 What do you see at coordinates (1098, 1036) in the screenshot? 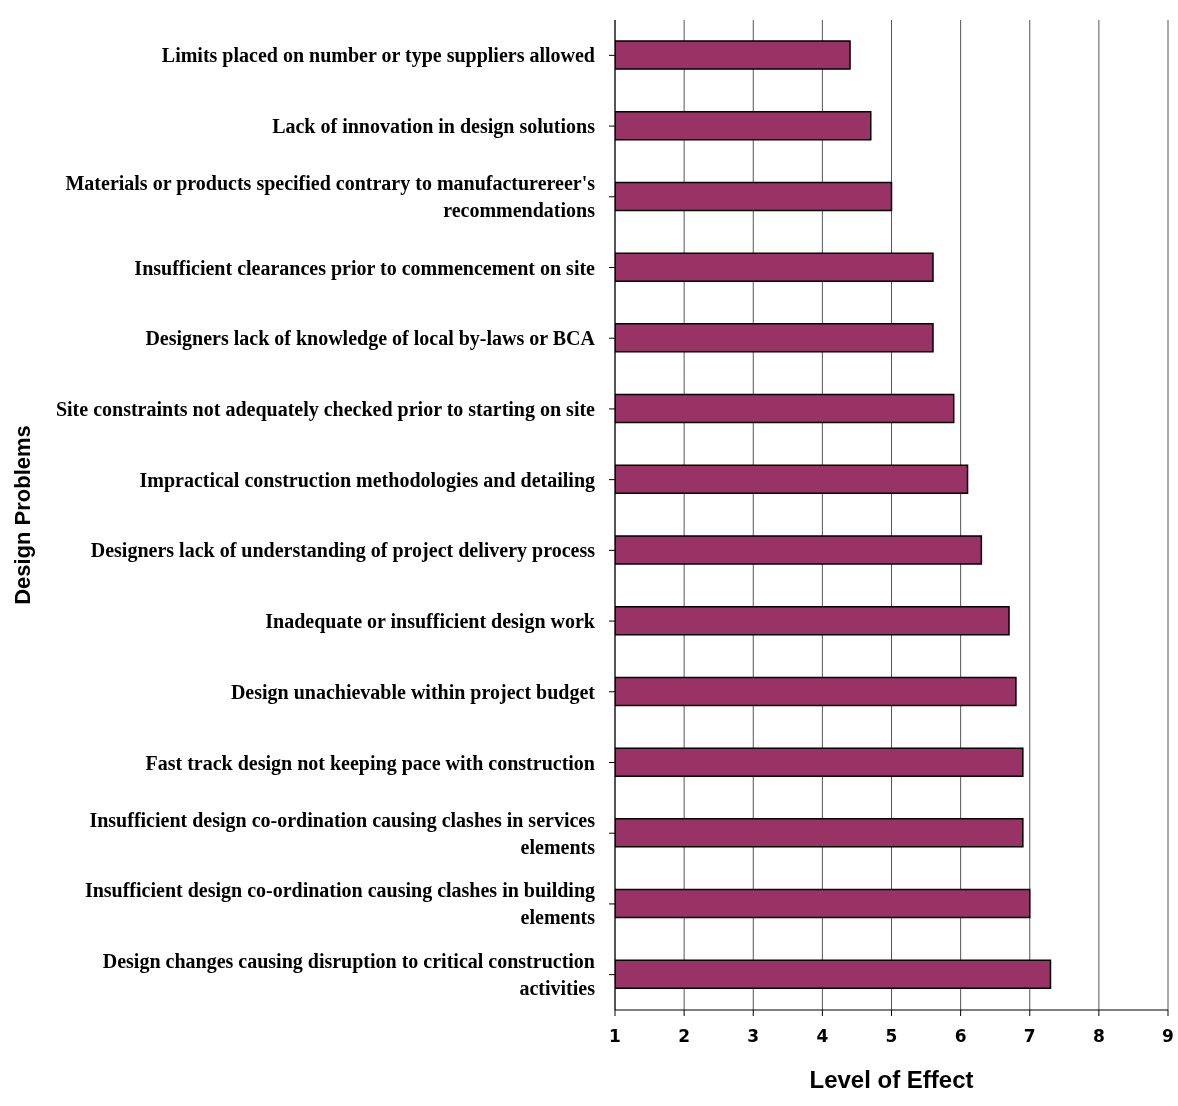
I see `x-tick-label: 8` at bounding box center [1098, 1036].